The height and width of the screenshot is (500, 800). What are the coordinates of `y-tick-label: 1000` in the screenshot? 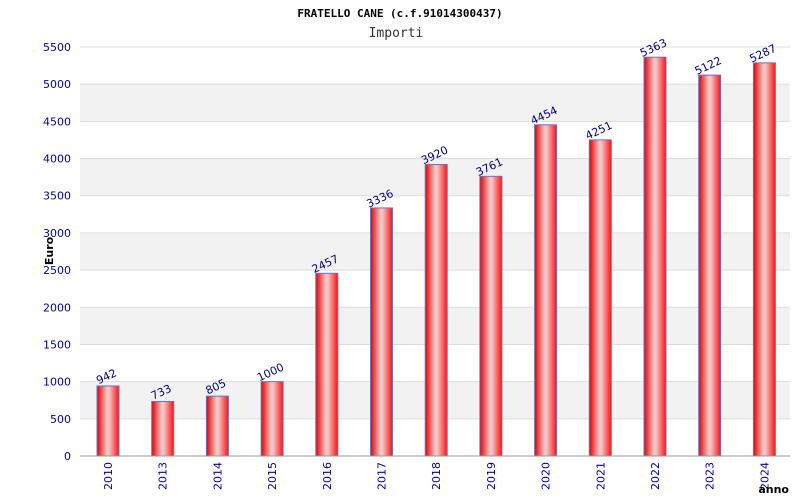 It's located at (57, 382).